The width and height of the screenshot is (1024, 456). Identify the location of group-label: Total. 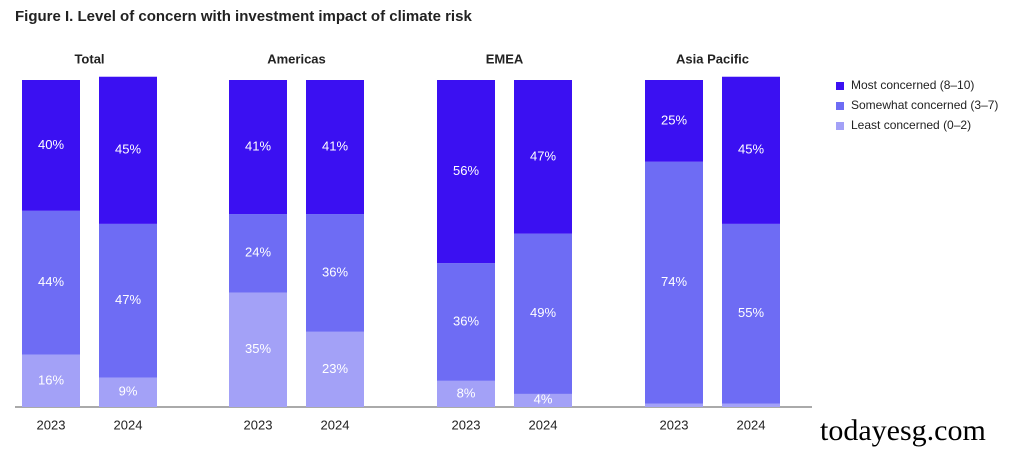
(89, 58).